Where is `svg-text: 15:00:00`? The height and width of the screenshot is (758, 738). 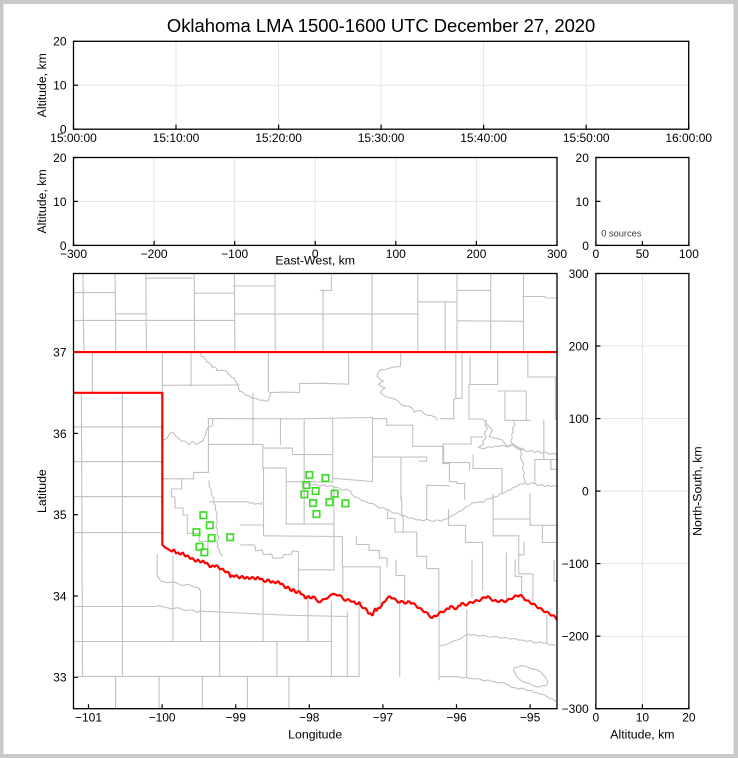
svg-text: 15:00:00 is located at coordinates (73, 138).